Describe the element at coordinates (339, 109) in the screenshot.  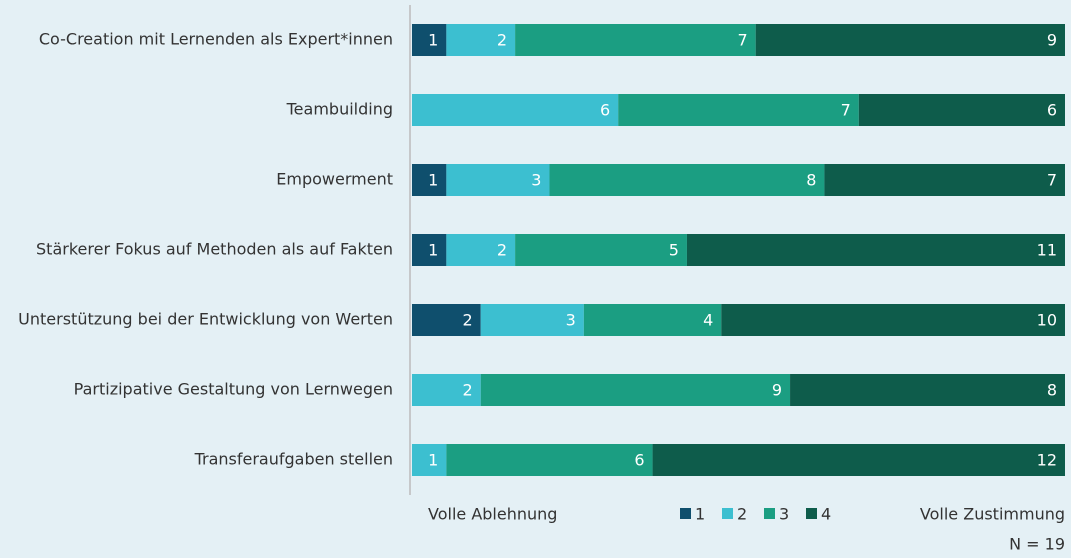
I see `category-label: Teambuilding` at that location.